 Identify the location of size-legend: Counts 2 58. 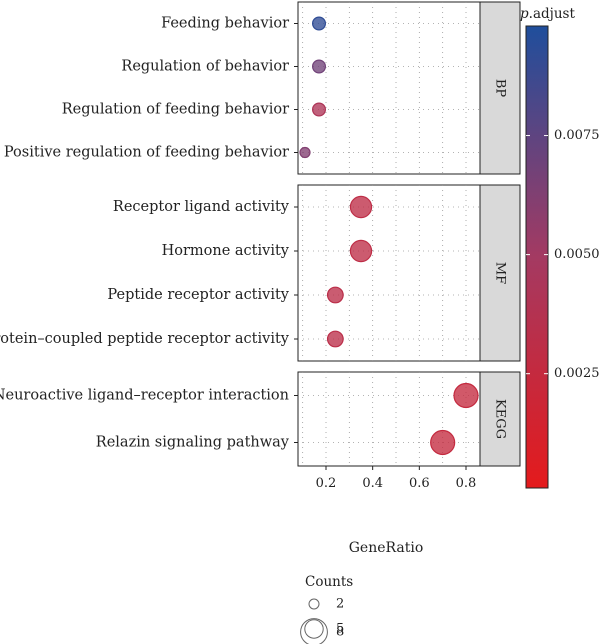
(326, 609).